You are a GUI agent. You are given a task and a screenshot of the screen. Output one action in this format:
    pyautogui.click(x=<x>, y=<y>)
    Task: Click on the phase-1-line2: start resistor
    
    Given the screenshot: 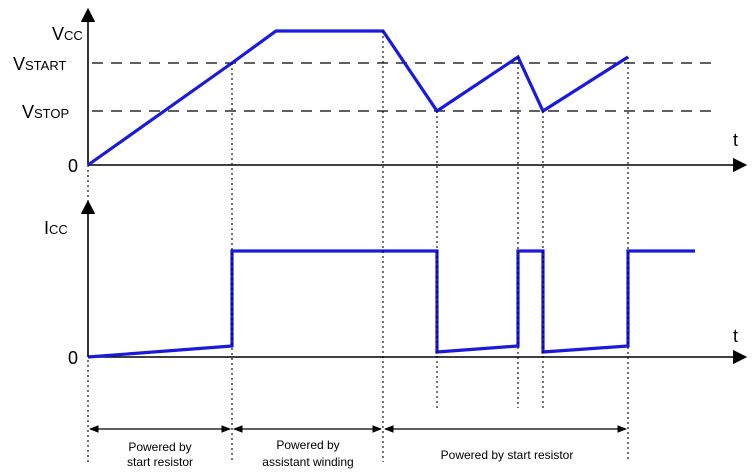 What is the action you would take?
    pyautogui.click(x=160, y=462)
    